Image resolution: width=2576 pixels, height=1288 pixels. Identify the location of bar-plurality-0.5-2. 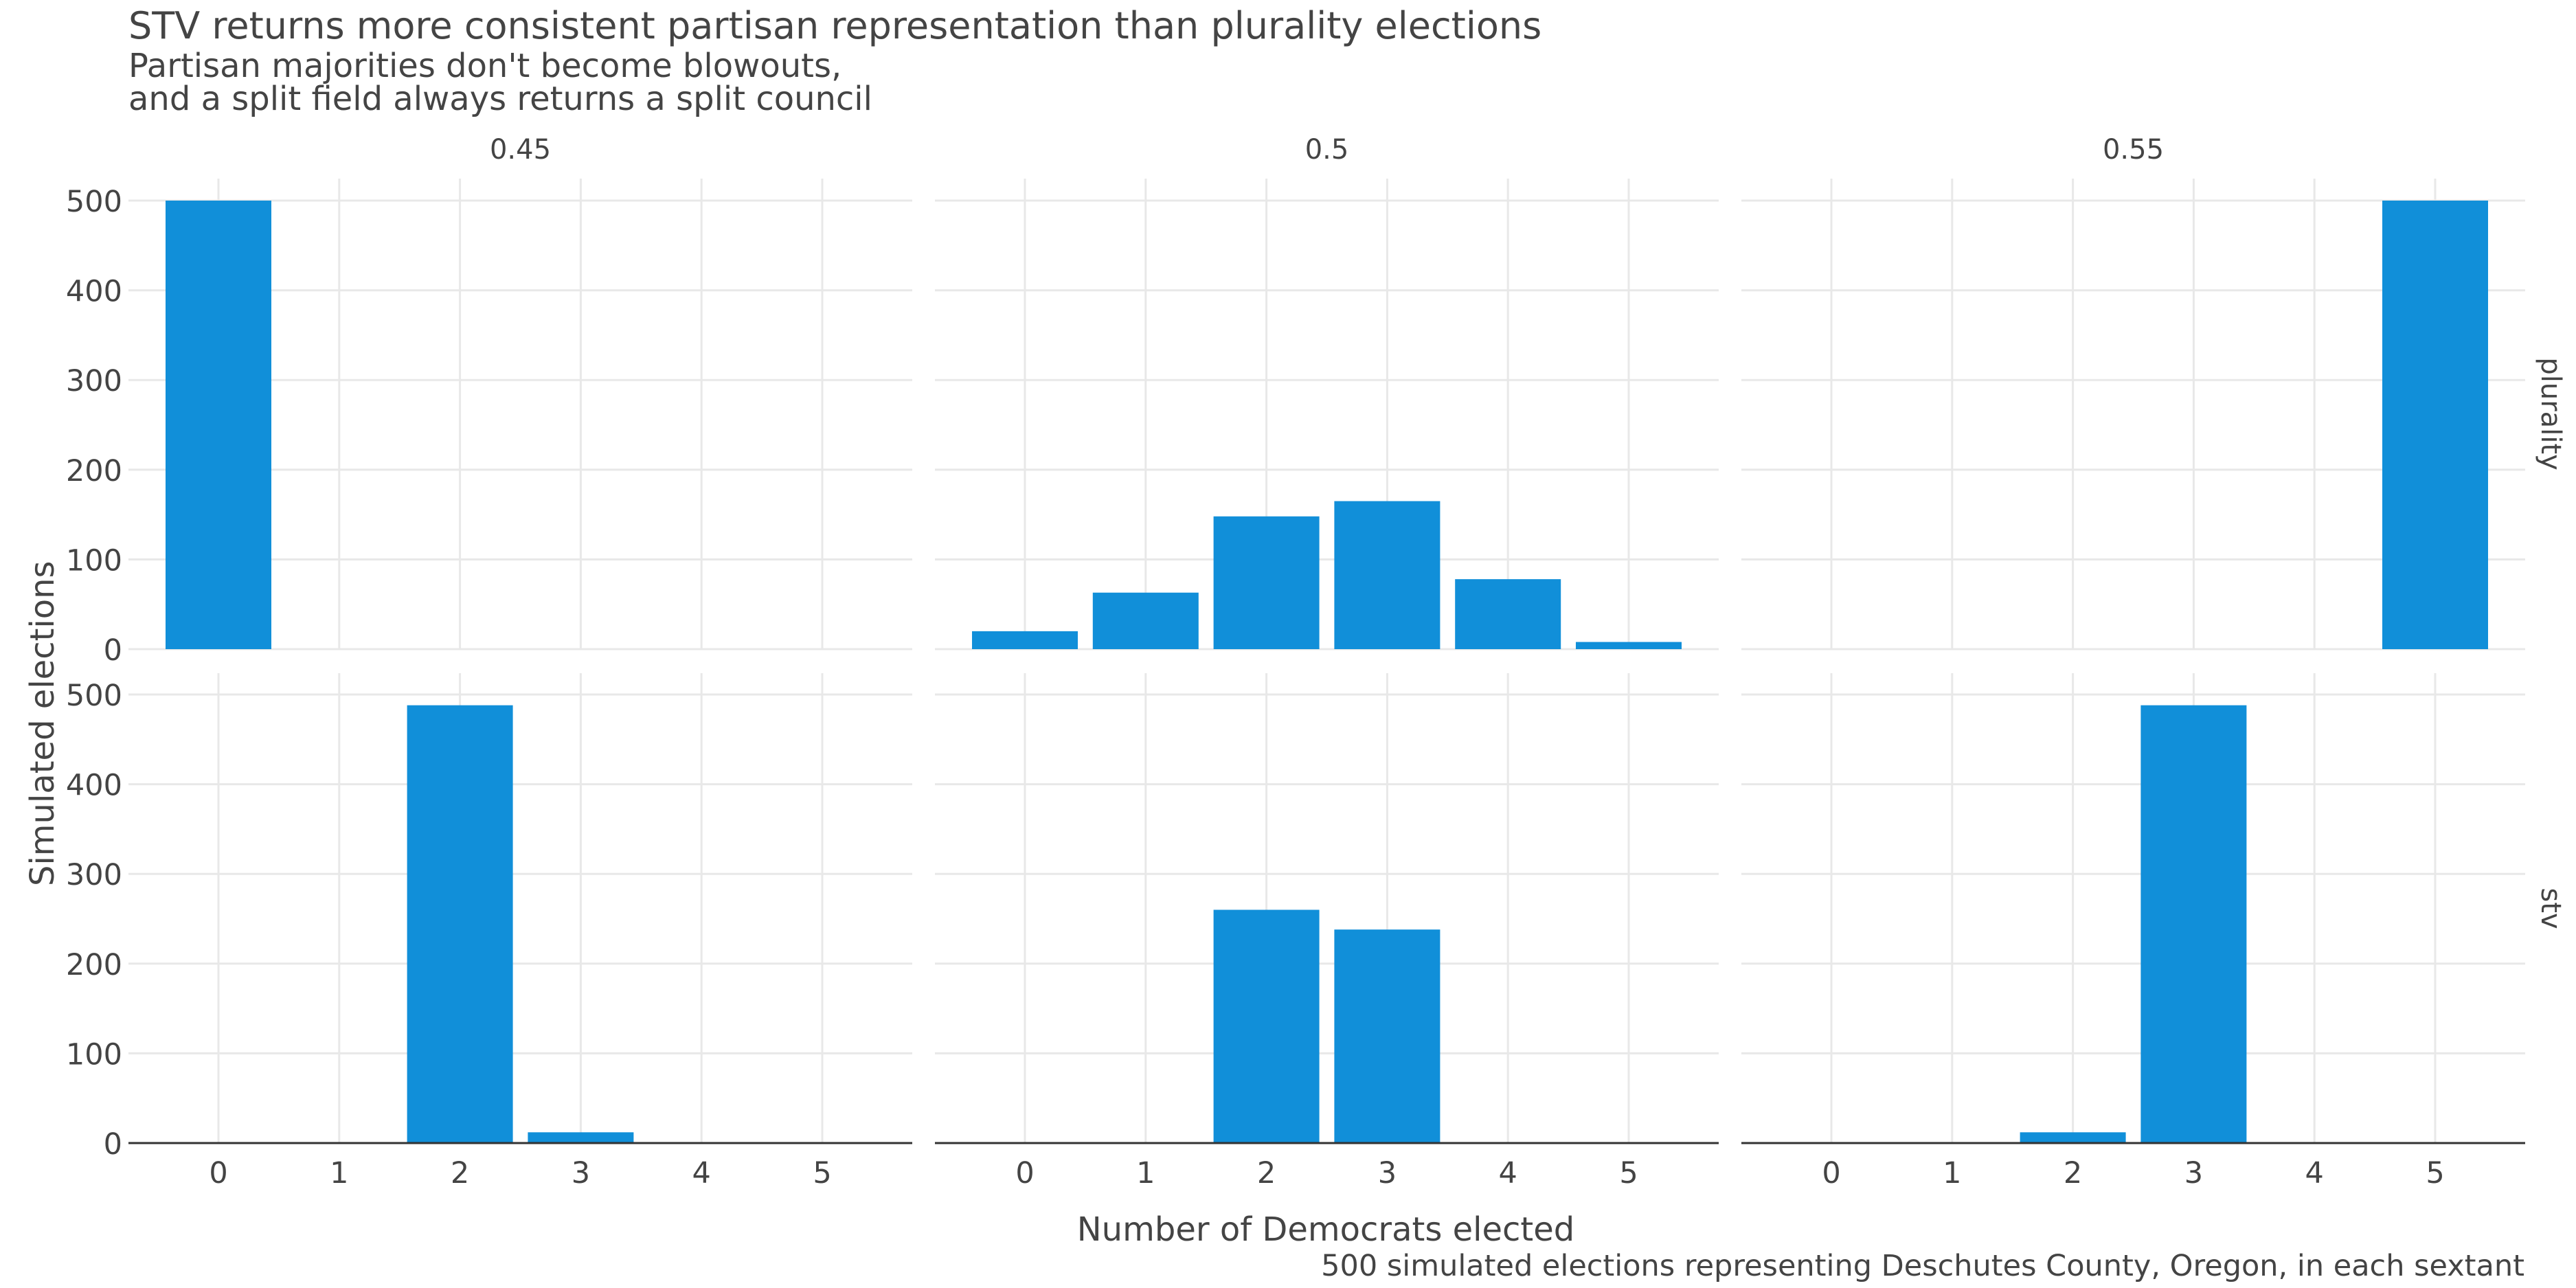
(1266, 582).